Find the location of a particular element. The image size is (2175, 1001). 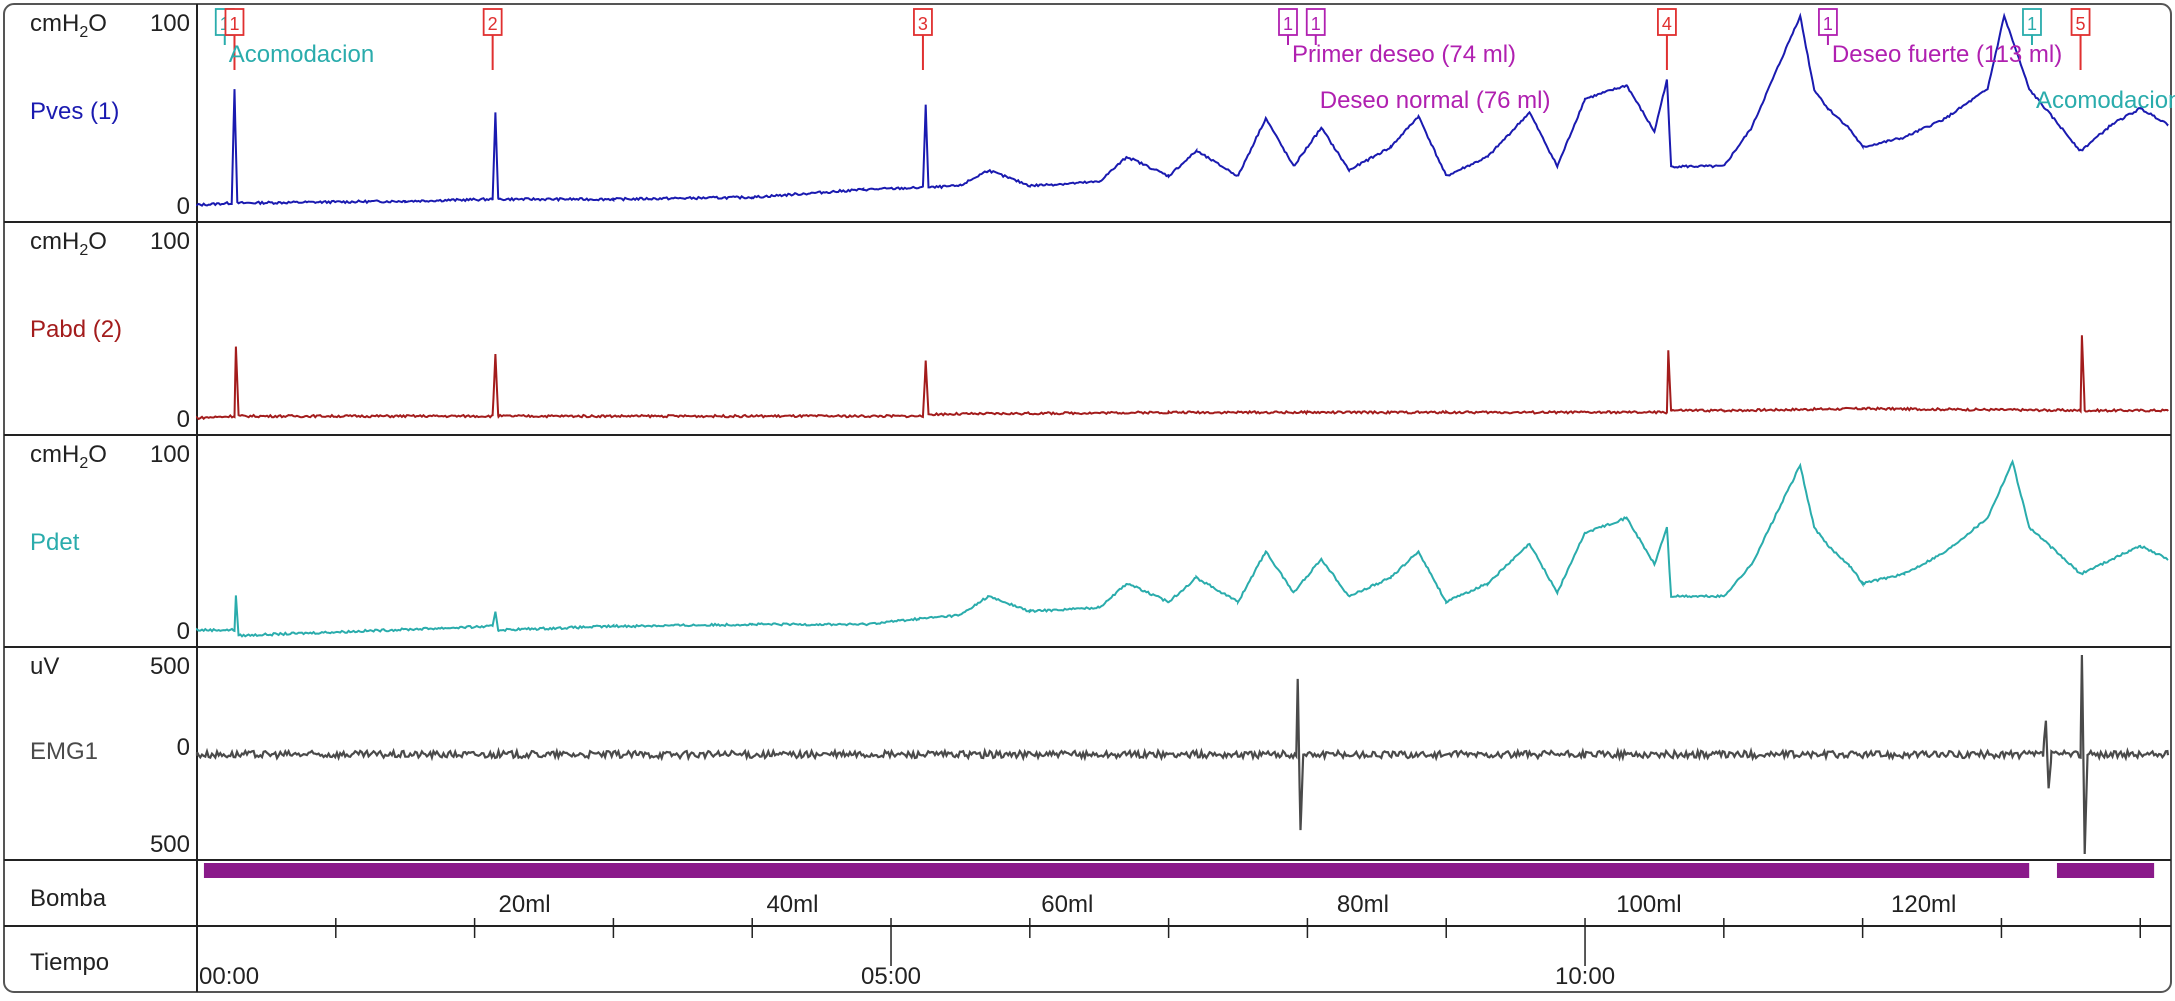

marker: 3 is located at coordinates (923, 22).